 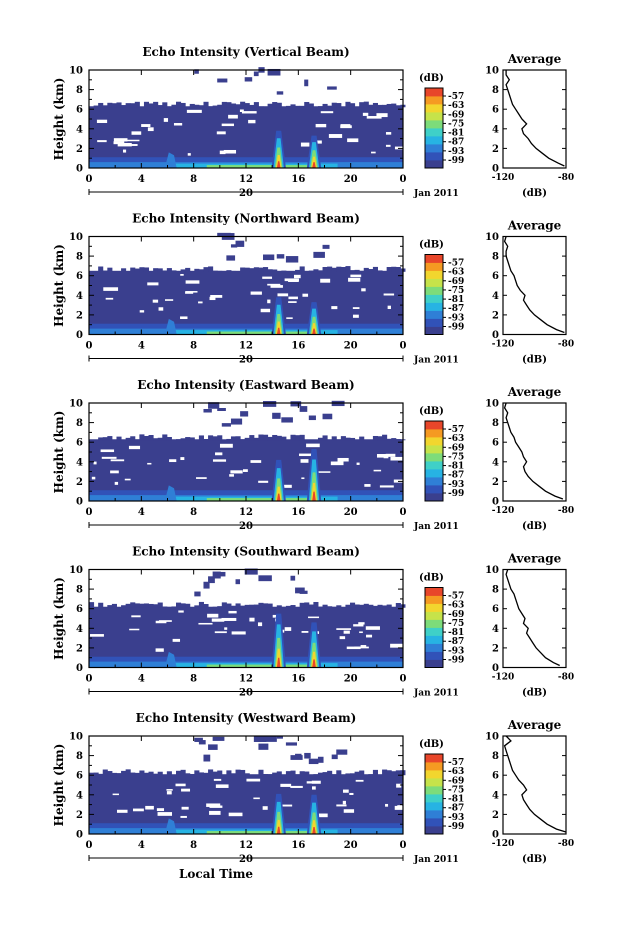 I want to click on colorbar-tick-label: -63, so click(x=456, y=106).